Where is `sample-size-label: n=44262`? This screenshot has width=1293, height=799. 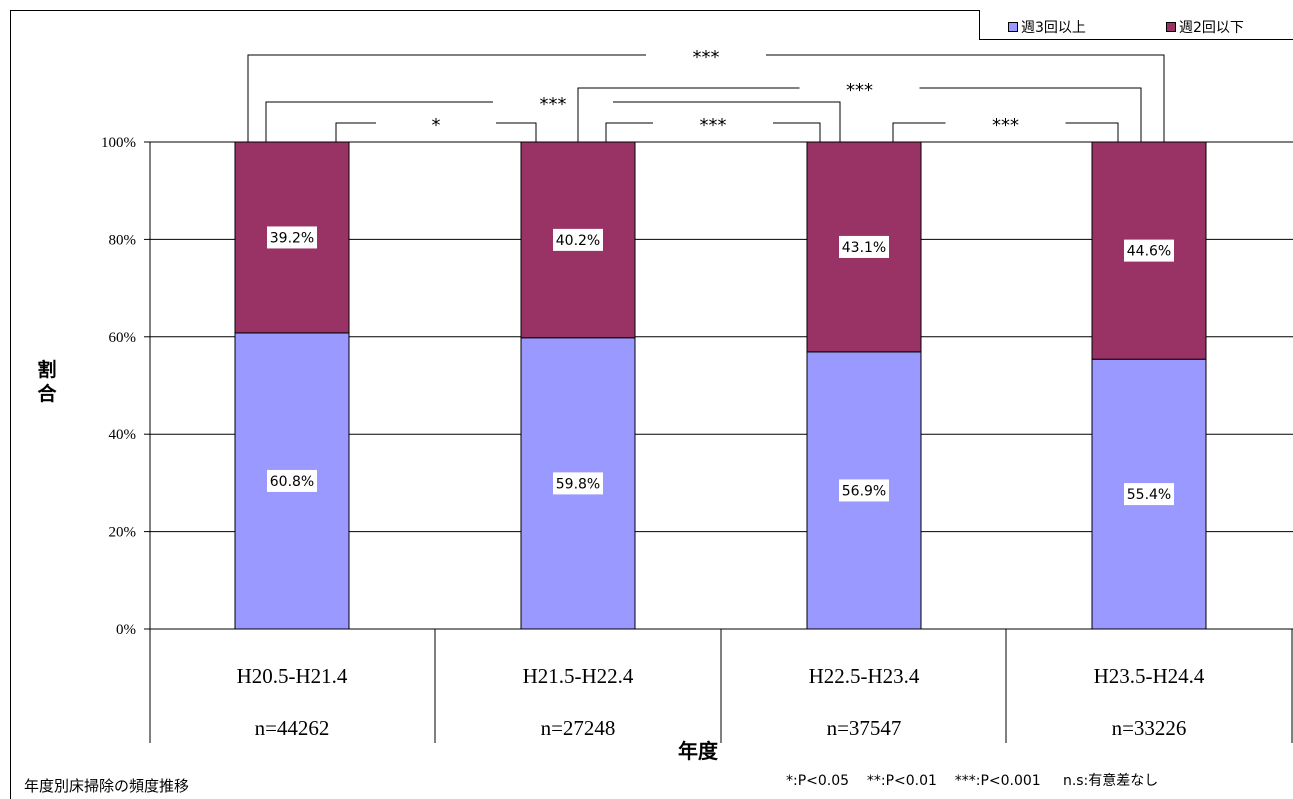 sample-size-label: n=44262 is located at coordinates (292, 728).